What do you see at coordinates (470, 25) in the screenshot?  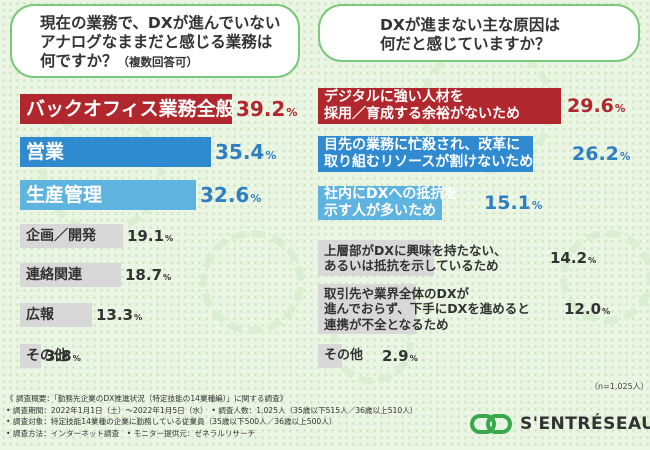 I see `right-question-line: DXが進まない主な原因は` at bounding box center [470, 25].